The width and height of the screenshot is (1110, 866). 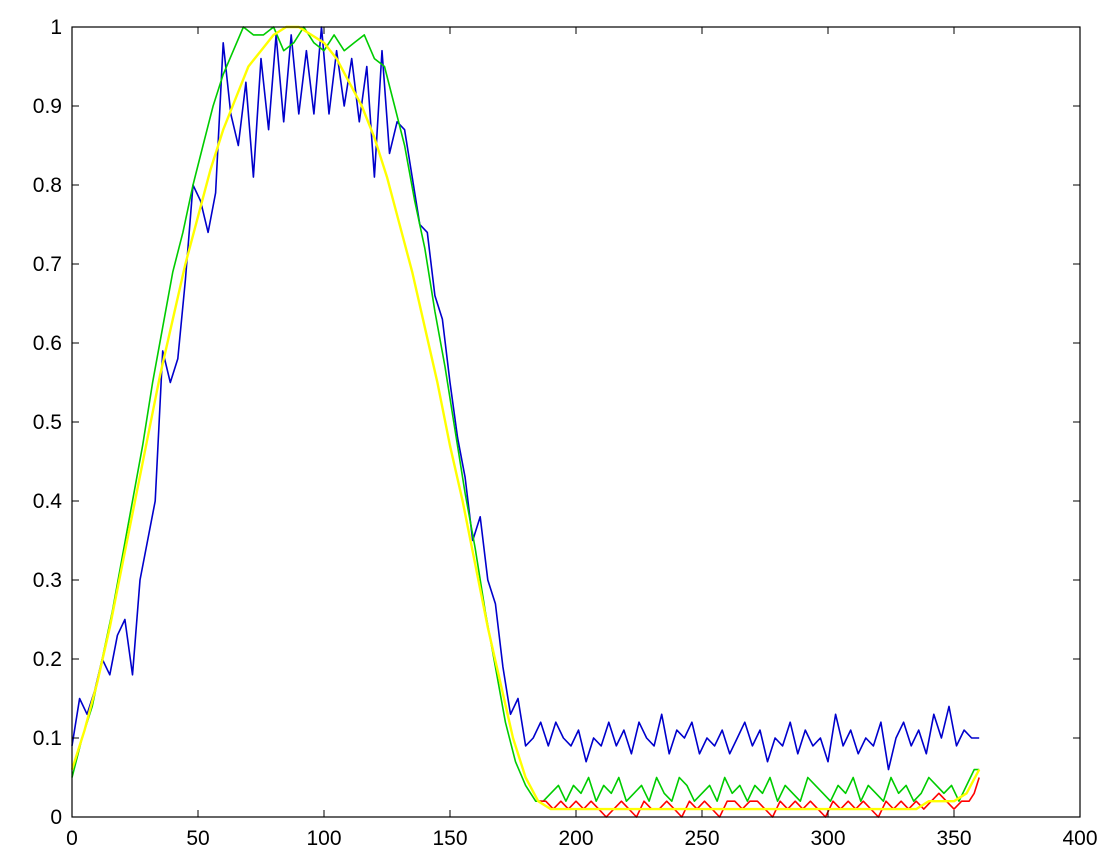 What do you see at coordinates (47, 659) in the screenshot?
I see `y-tick-label: 0.2` at bounding box center [47, 659].